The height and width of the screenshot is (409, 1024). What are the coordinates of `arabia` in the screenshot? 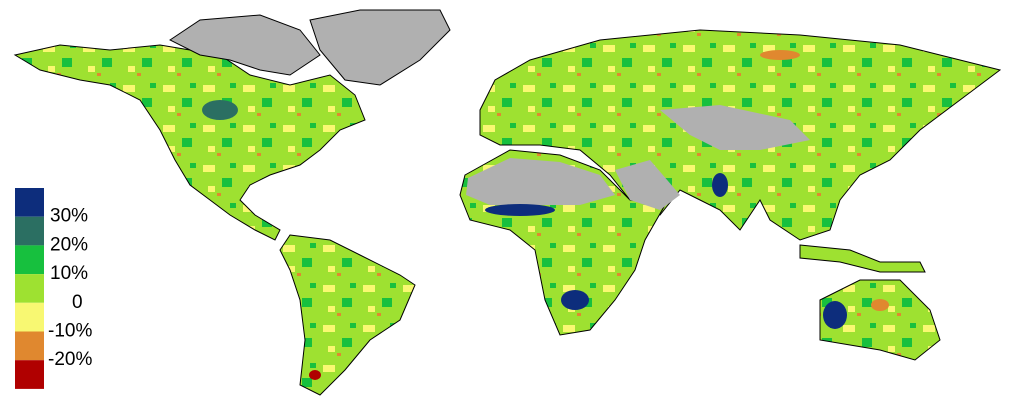 It's located at (647, 185).